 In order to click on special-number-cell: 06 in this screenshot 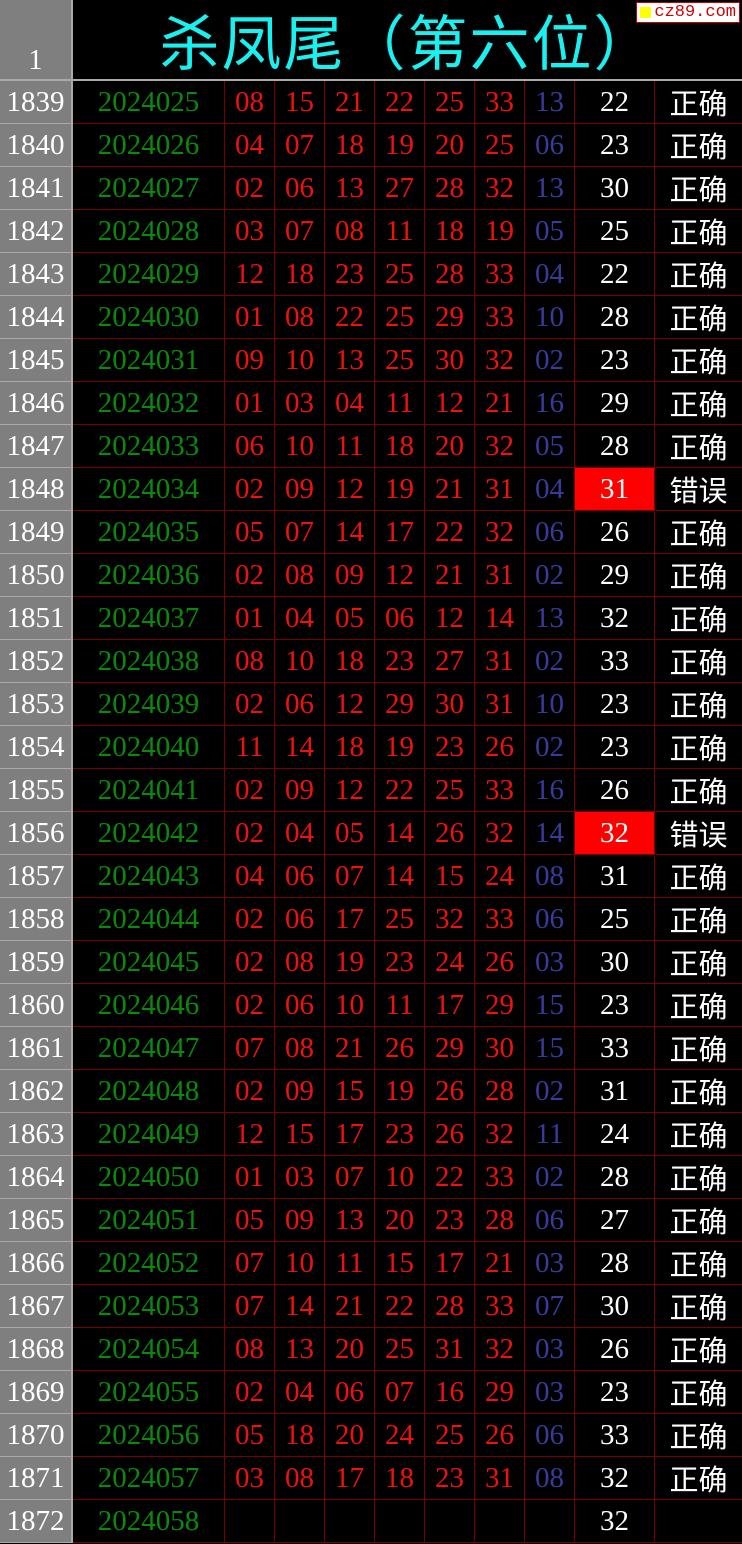, I will do `click(550, 919)`.